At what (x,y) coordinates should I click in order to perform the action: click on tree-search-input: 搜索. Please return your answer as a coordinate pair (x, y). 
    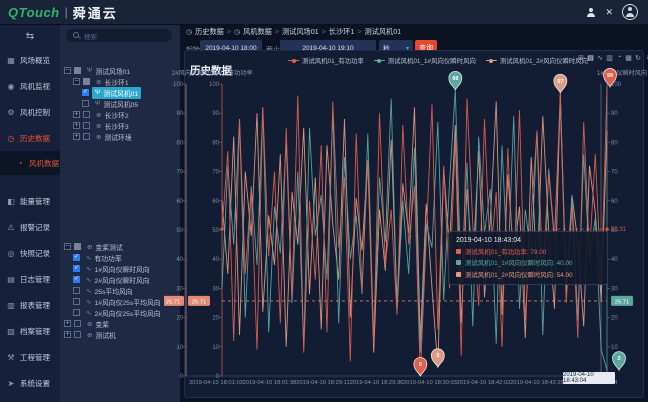
    Looking at the image, I should click on (119, 35).